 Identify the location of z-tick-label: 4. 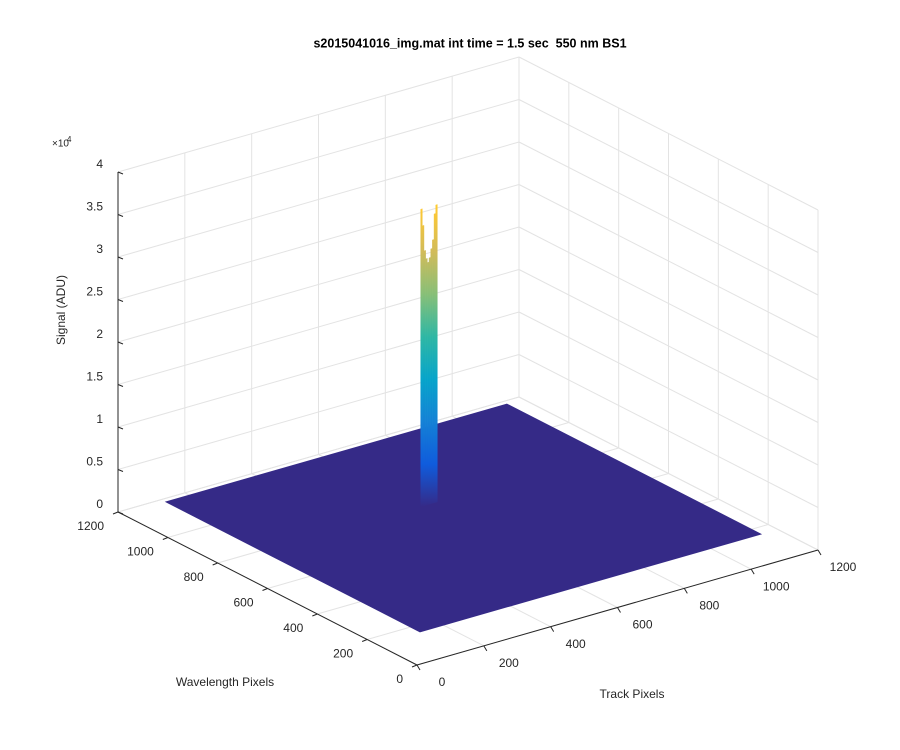
(99, 164).